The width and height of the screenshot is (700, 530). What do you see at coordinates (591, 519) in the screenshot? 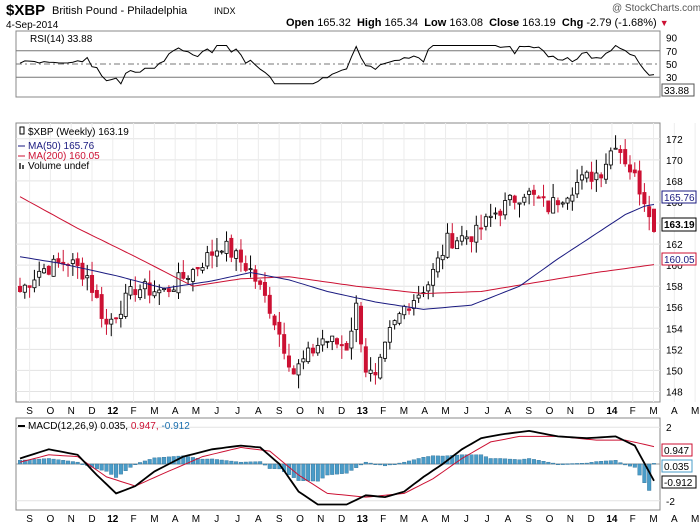
I see `x-tick-label: D` at bounding box center [591, 519].